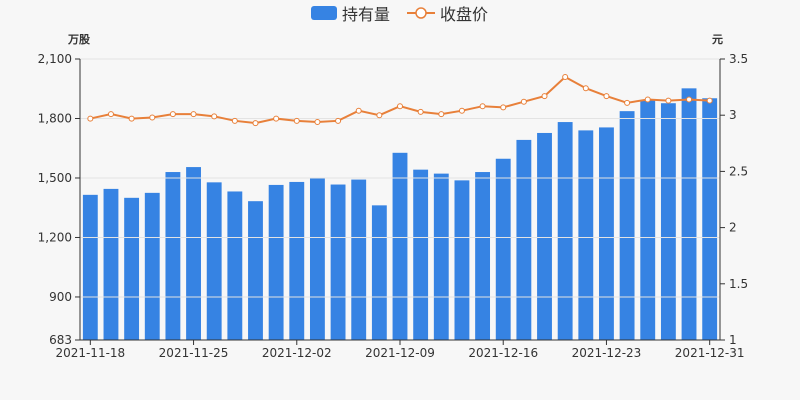  What do you see at coordinates (717, 39) in the screenshot?
I see `right-axis-unit: 元` at bounding box center [717, 39].